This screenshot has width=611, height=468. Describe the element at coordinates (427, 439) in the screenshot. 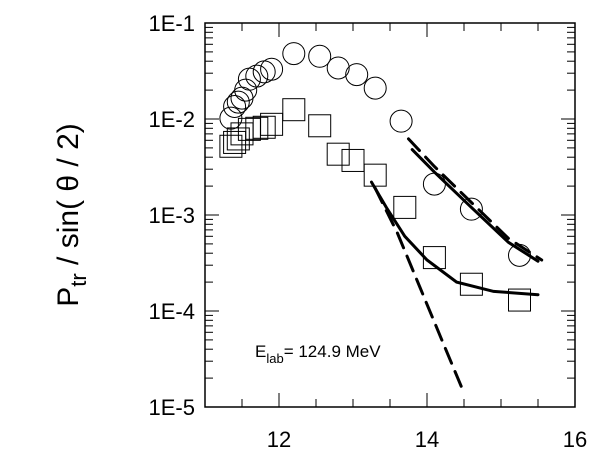

I see `x-tick-label: 14` at that location.